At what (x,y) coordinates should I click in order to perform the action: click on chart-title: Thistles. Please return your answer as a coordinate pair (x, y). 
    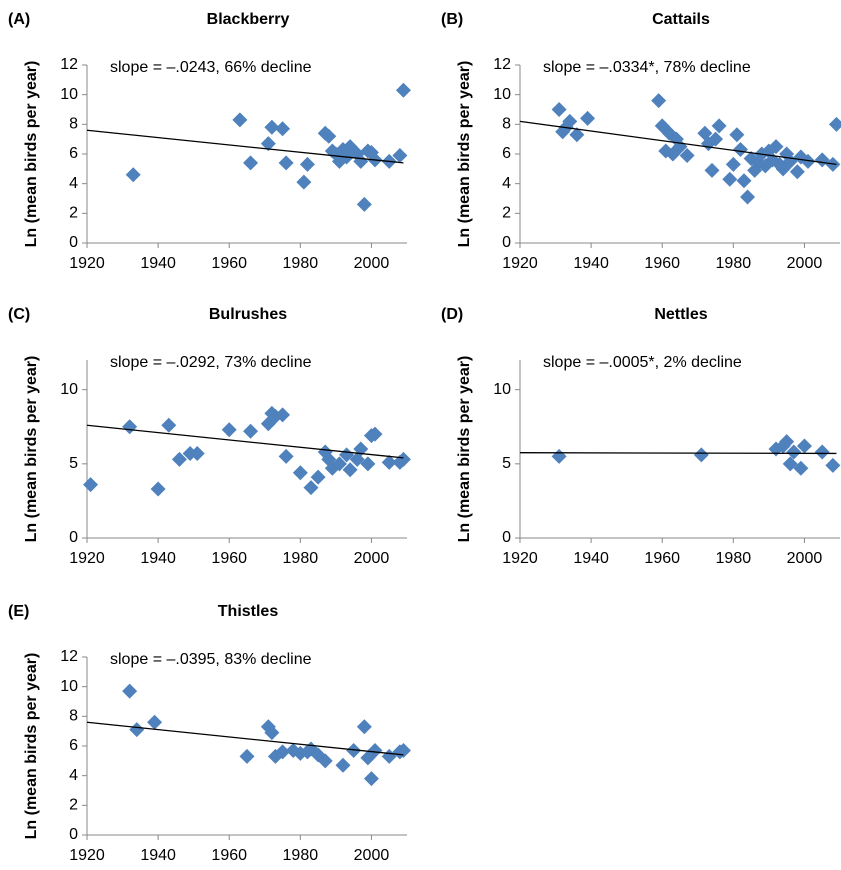
    Looking at the image, I should click on (248, 611).